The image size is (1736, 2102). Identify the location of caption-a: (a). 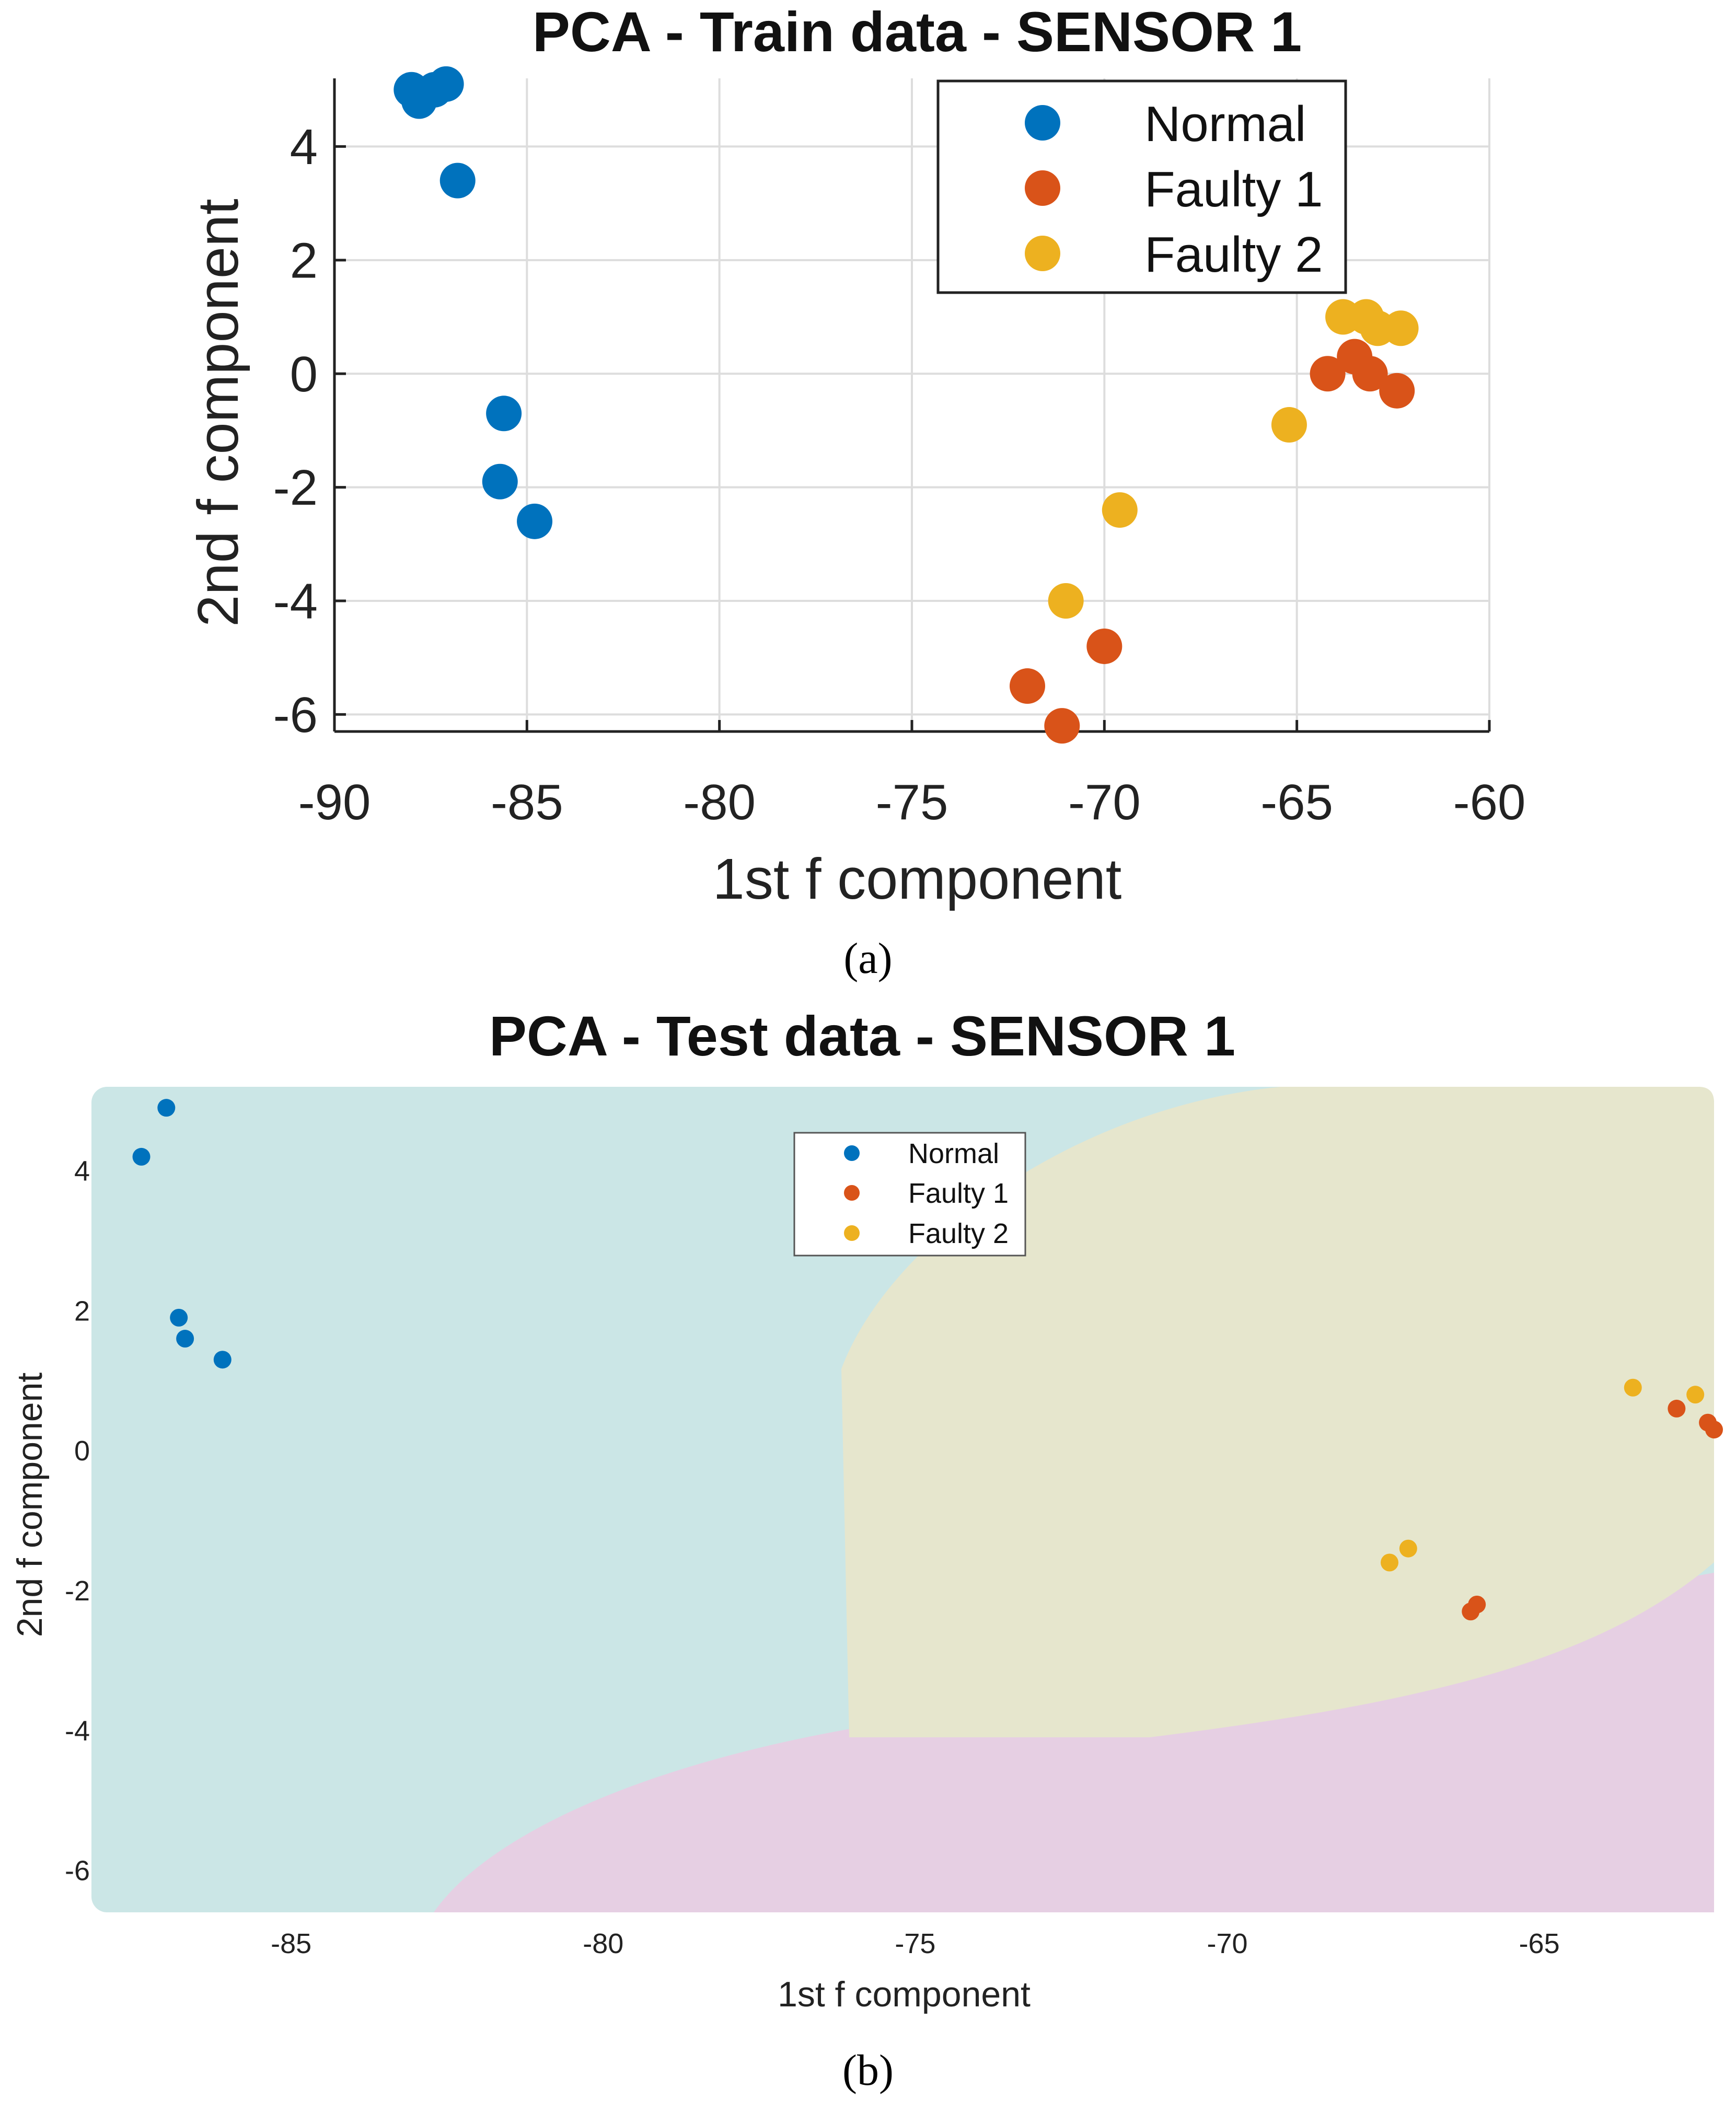
(868, 958).